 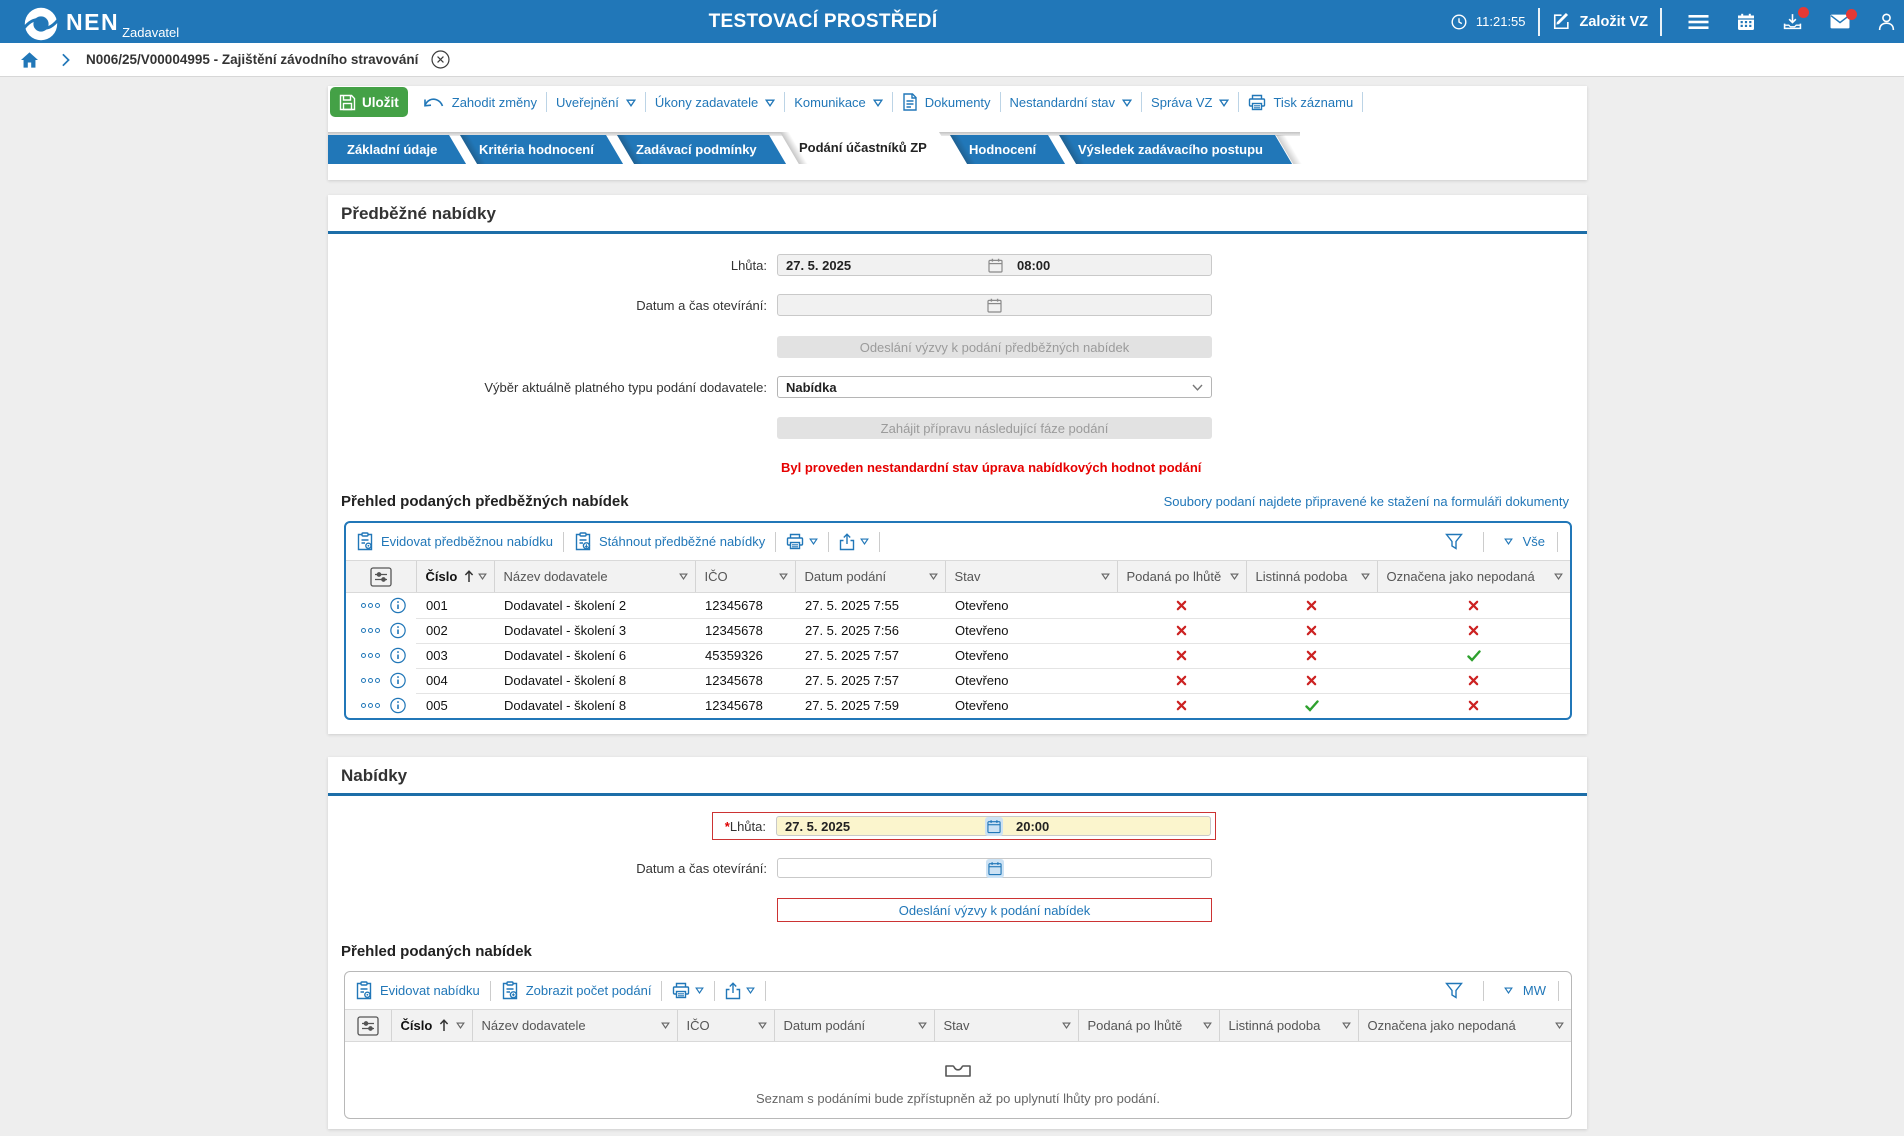 What do you see at coordinates (469, 576) in the screenshot?
I see `sort-ascending-icon` at bounding box center [469, 576].